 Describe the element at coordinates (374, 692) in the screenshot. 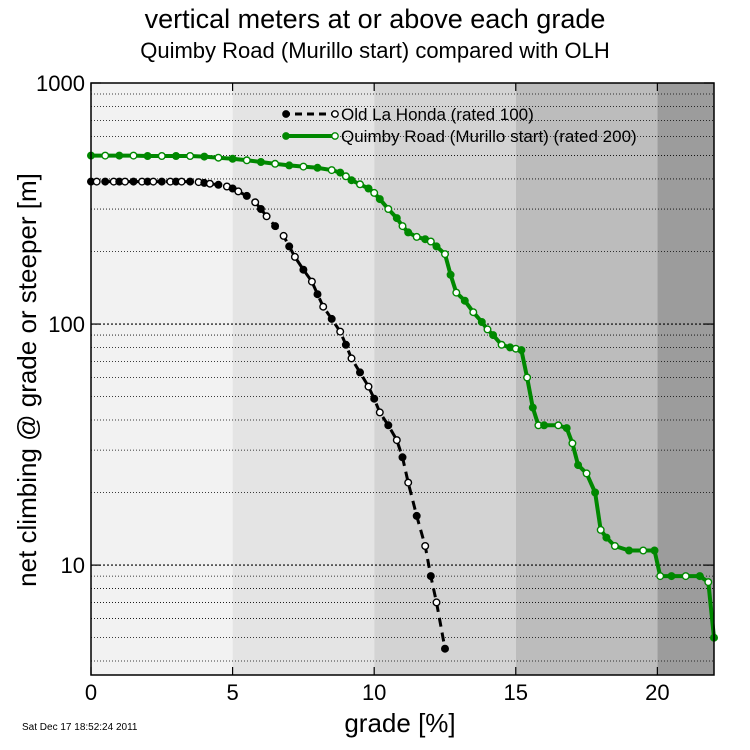

I see `x-tick-label: 10` at that location.